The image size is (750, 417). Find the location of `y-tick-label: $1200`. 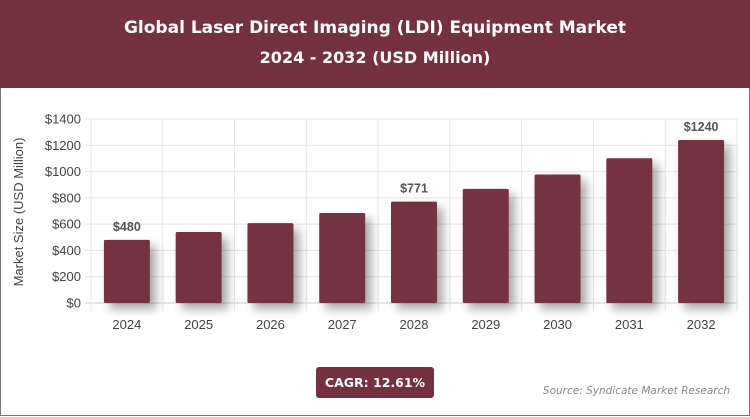

y-tick-label: $1200 is located at coordinates (63, 145).